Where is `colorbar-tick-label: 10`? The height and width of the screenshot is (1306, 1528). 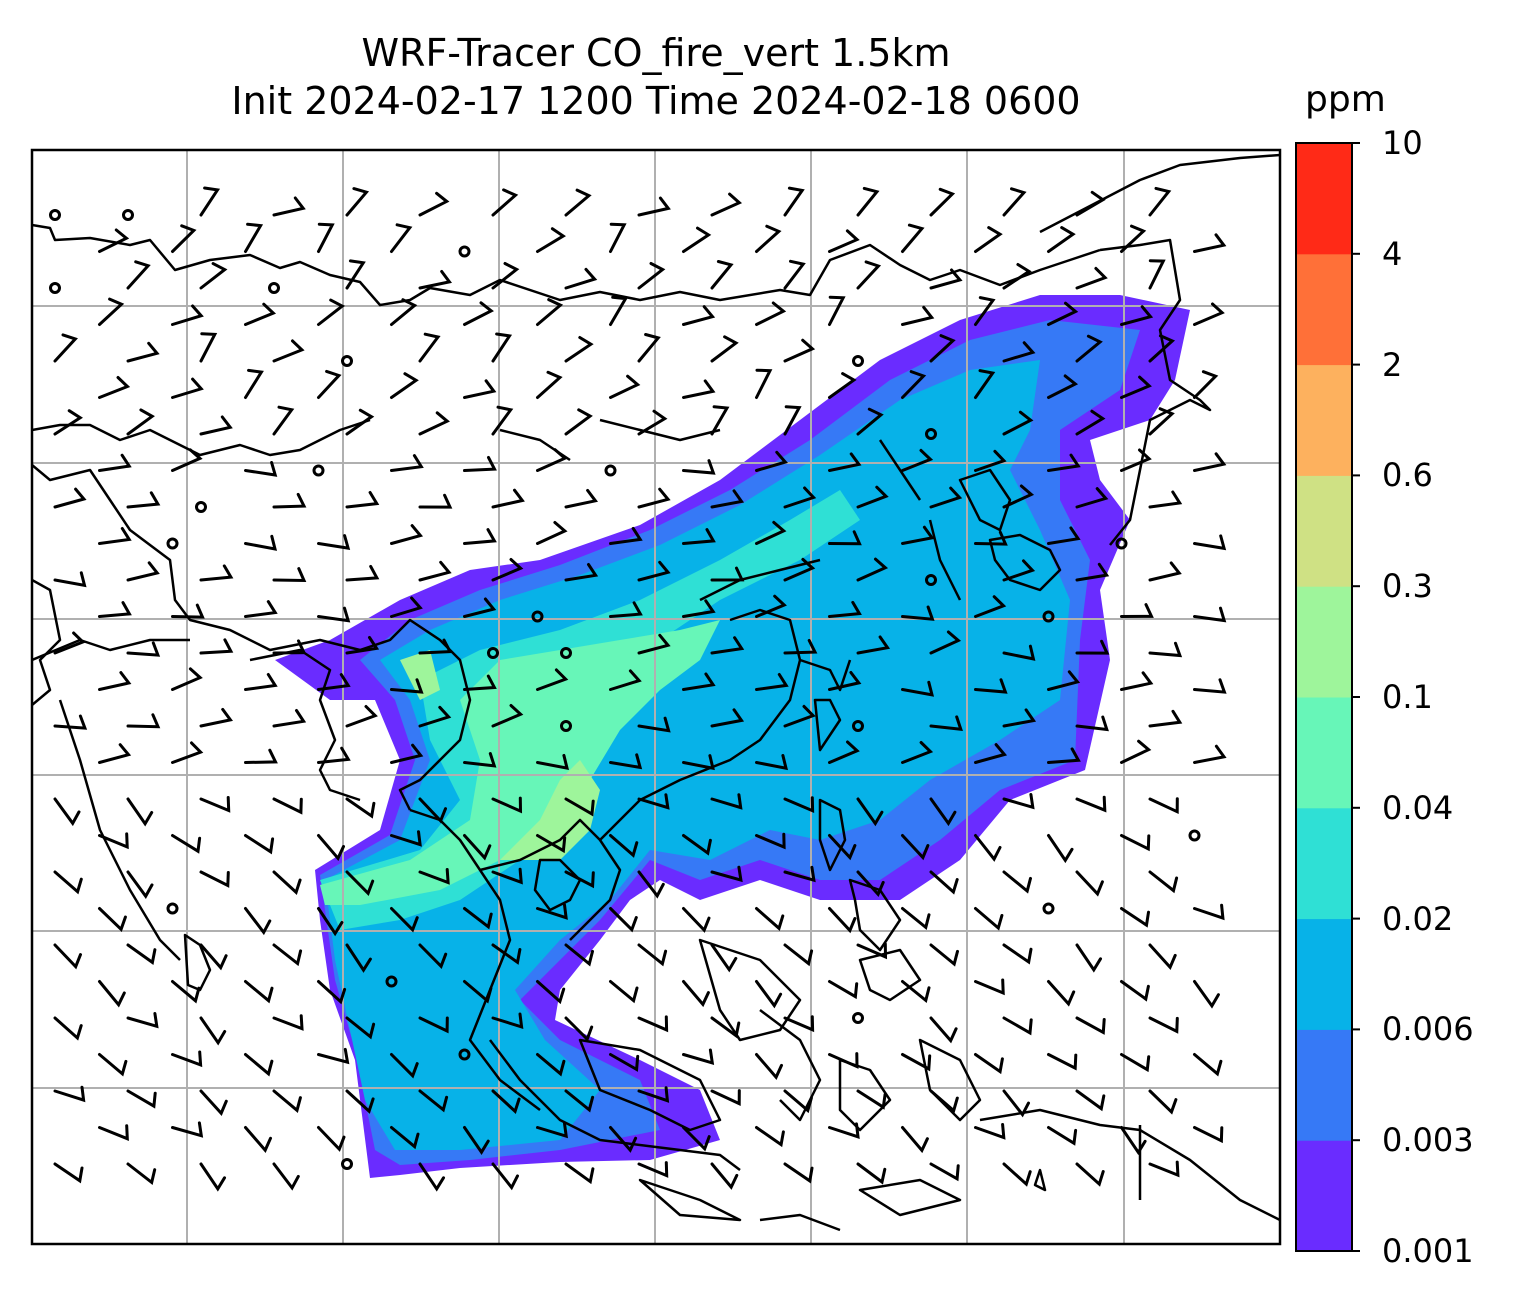
colorbar-tick-label: 10 is located at coordinates (1402, 143).